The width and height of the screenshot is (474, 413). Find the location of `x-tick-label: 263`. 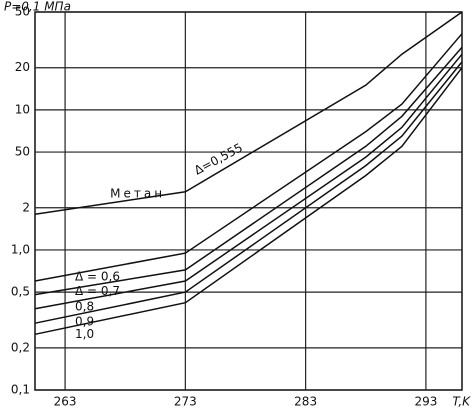

x-tick-label: 263 is located at coordinates (65, 402).